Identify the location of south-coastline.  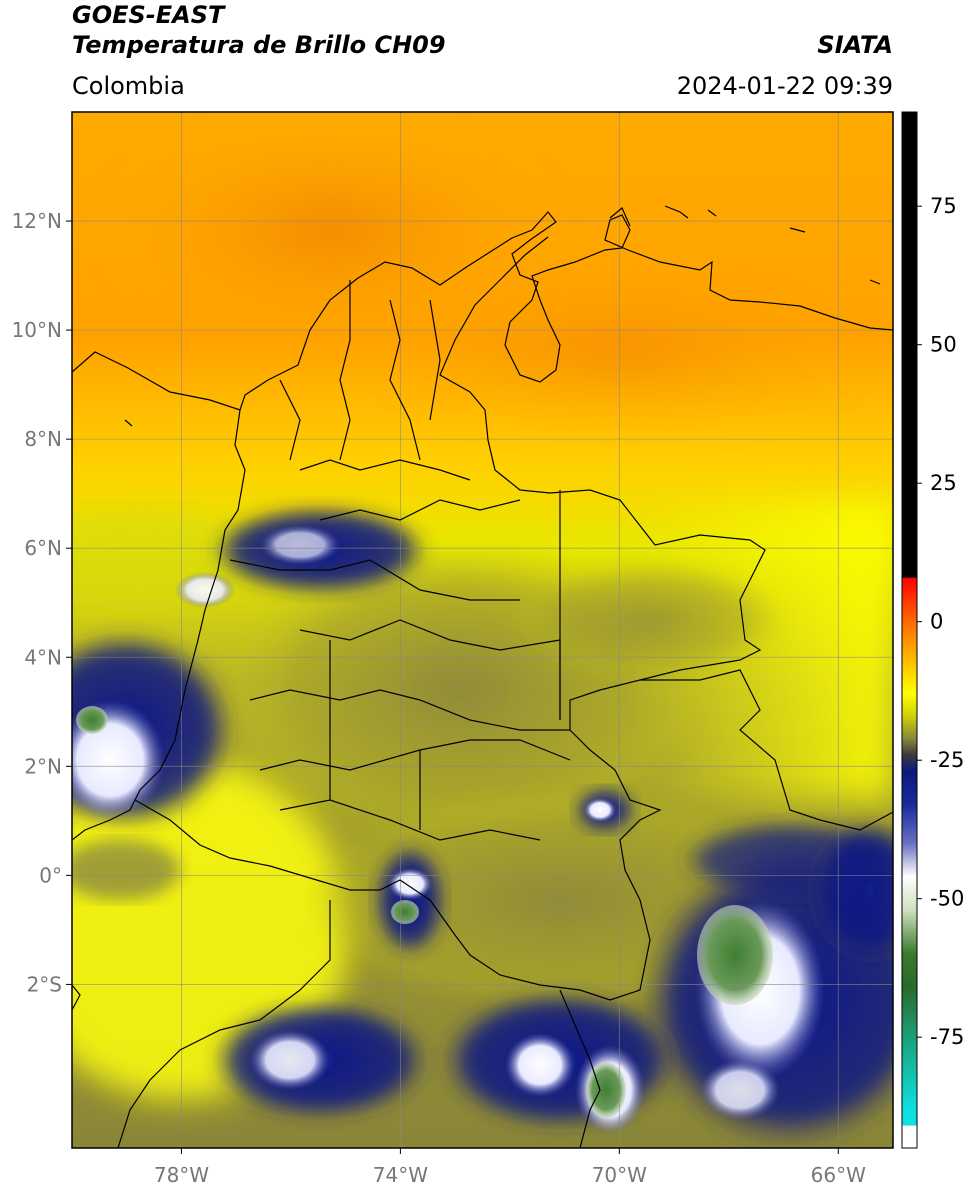
(224, 1024).